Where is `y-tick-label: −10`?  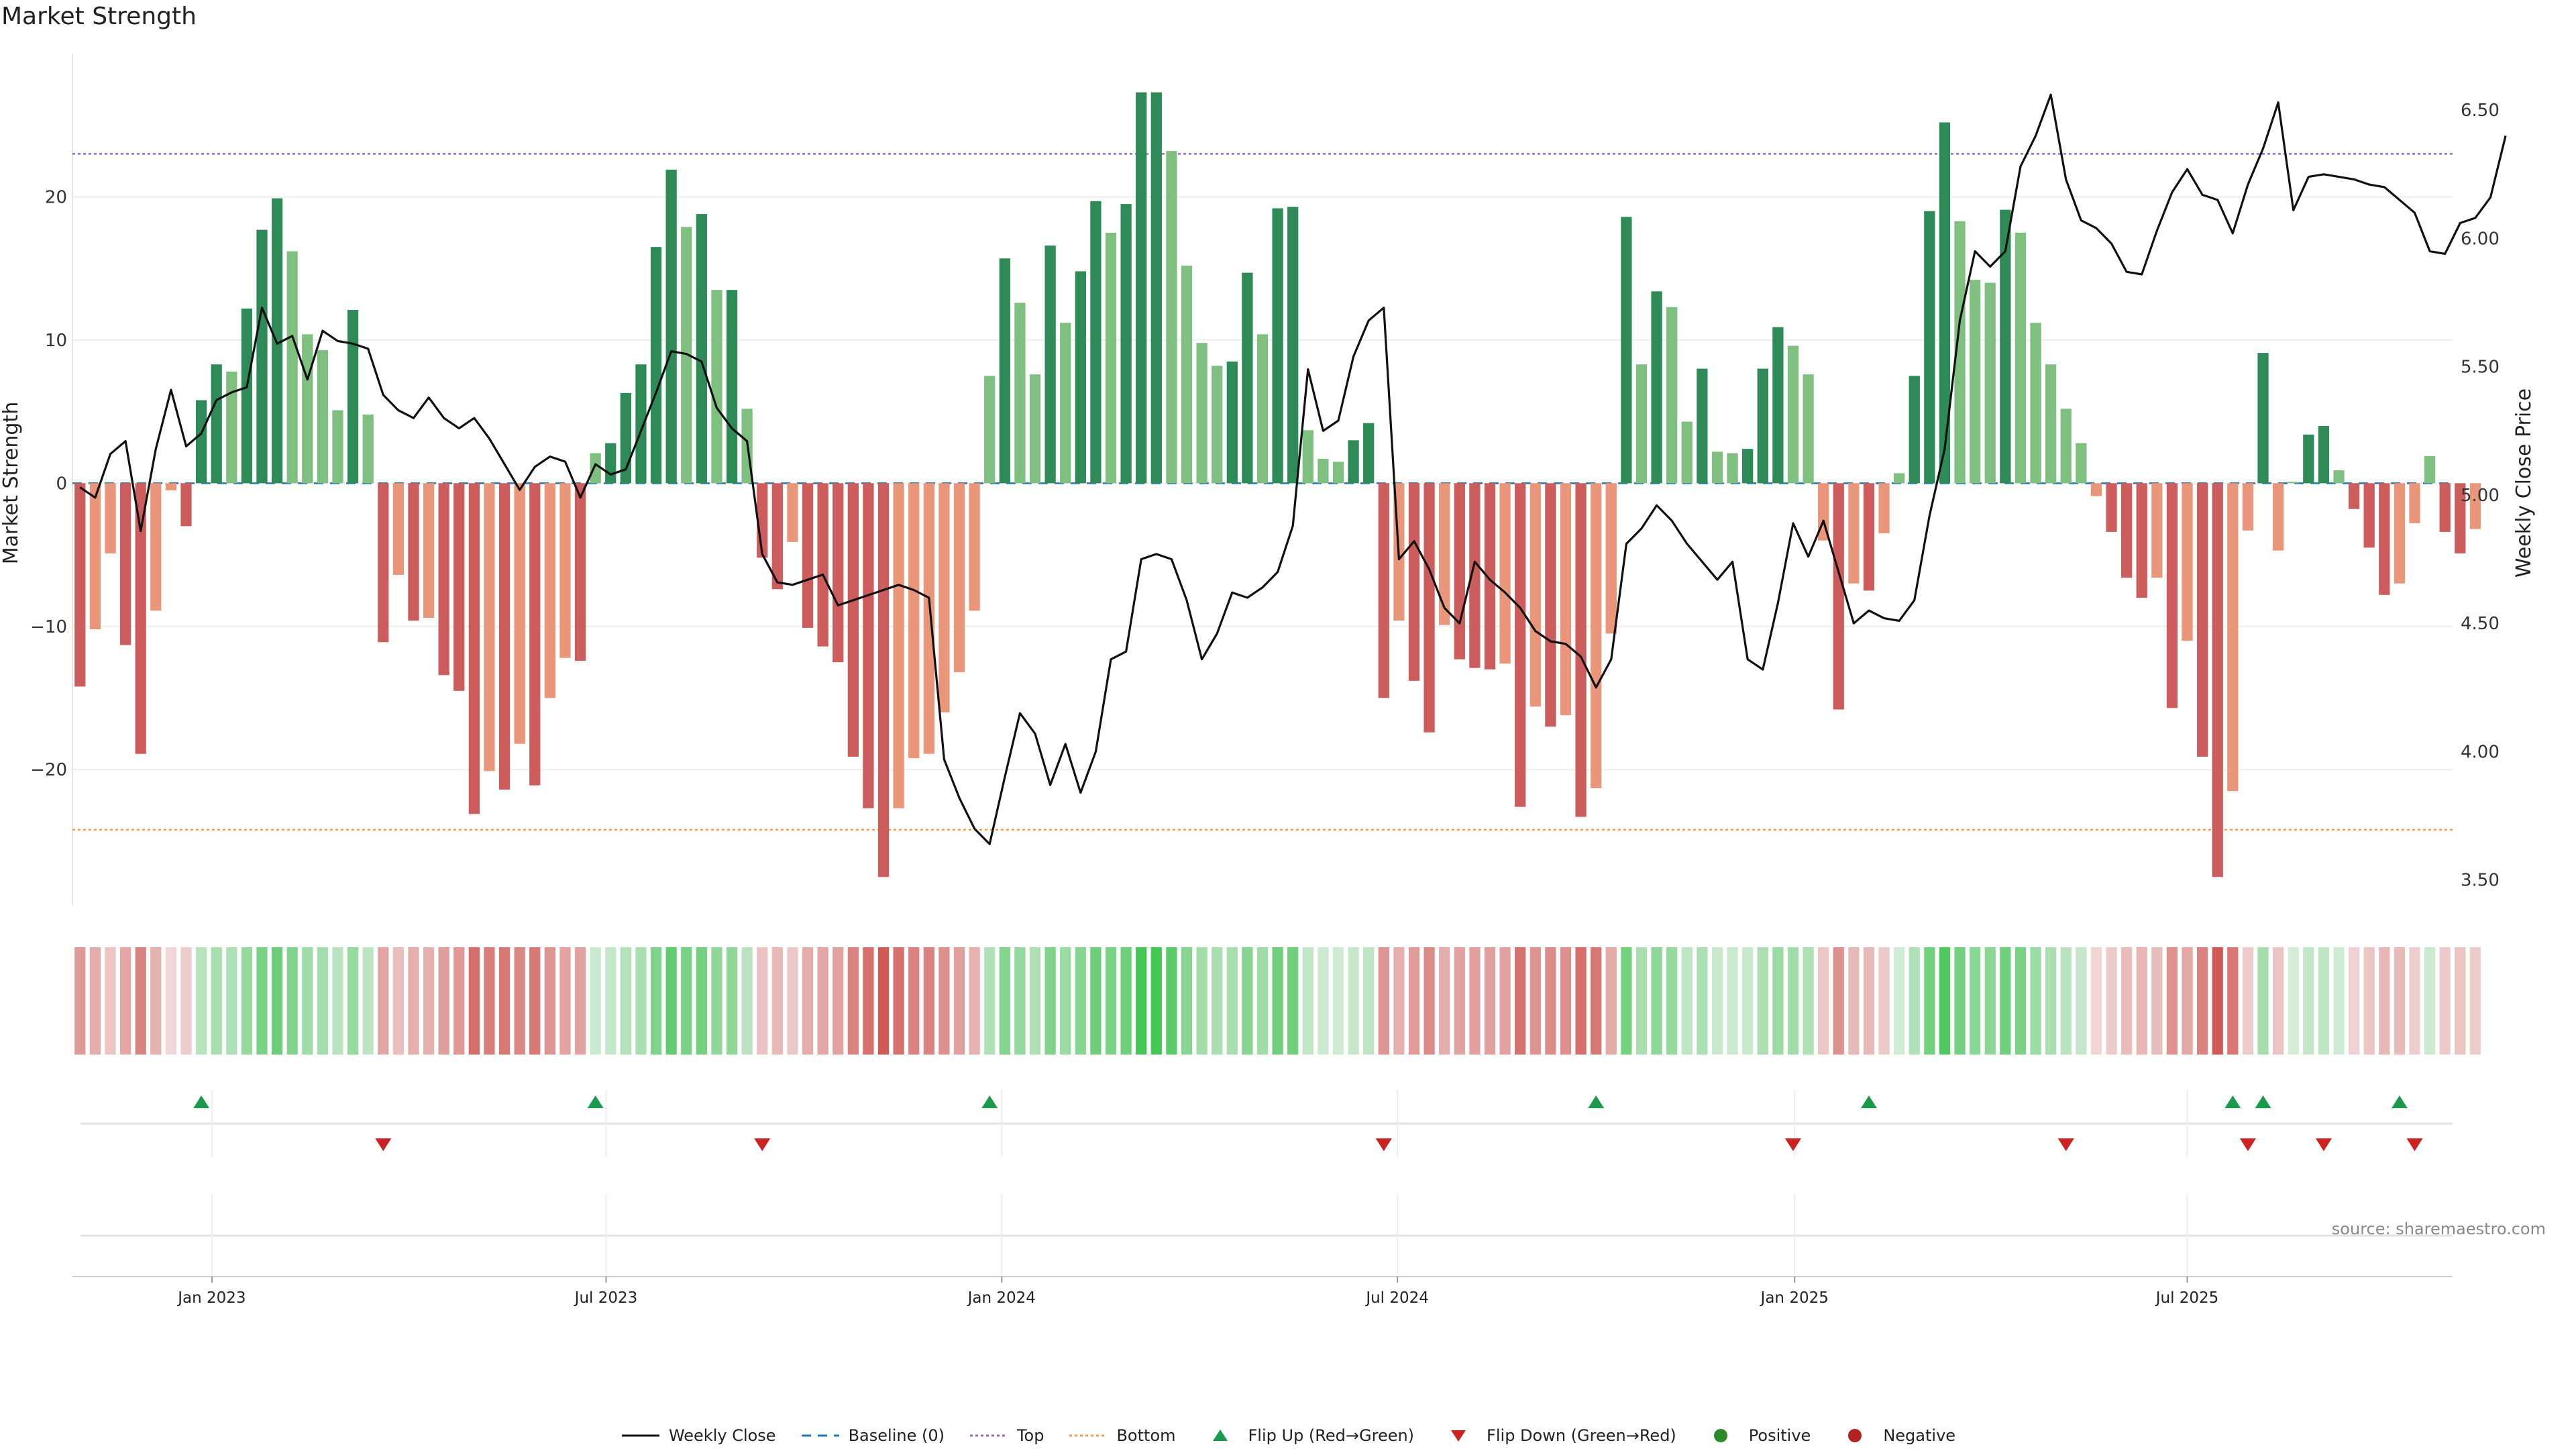 y-tick-label: −10 is located at coordinates (48, 627).